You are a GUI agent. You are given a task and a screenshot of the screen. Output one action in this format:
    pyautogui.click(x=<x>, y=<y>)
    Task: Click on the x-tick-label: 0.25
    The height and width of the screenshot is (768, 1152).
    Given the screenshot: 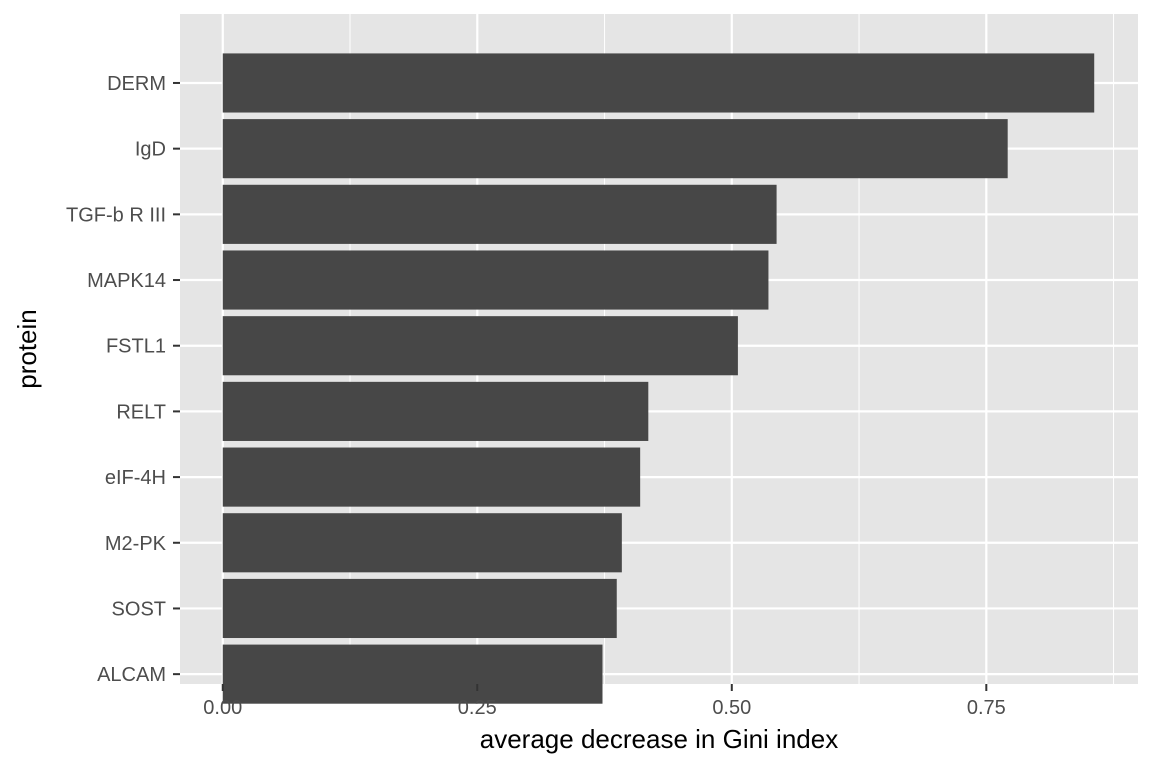 What is the action you would take?
    pyautogui.click(x=477, y=708)
    